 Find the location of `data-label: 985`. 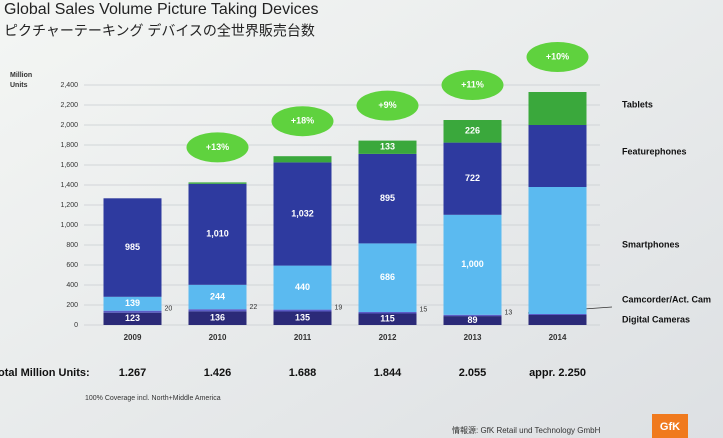

data-label: 985 is located at coordinates (132, 247).